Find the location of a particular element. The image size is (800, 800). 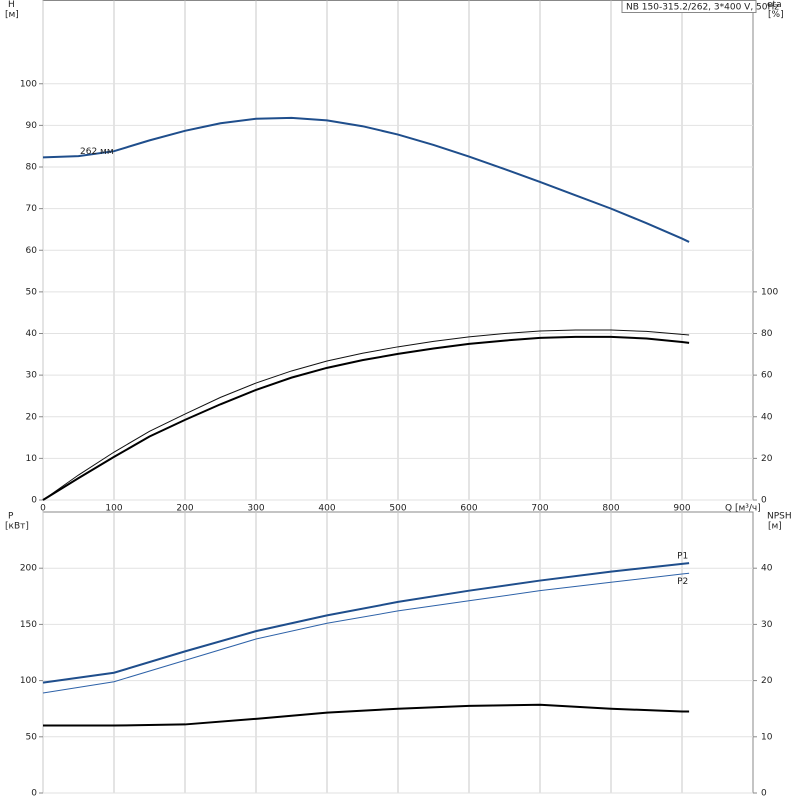

y-axis-unit: [м] is located at coordinates (12, 15).